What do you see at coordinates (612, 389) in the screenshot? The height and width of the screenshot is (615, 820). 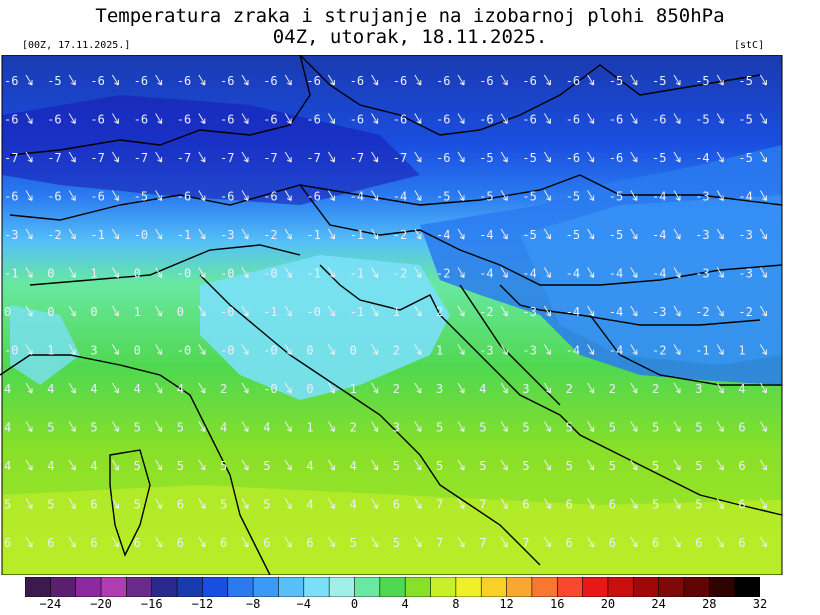 I see `temperature-label: 2` at bounding box center [612, 389].